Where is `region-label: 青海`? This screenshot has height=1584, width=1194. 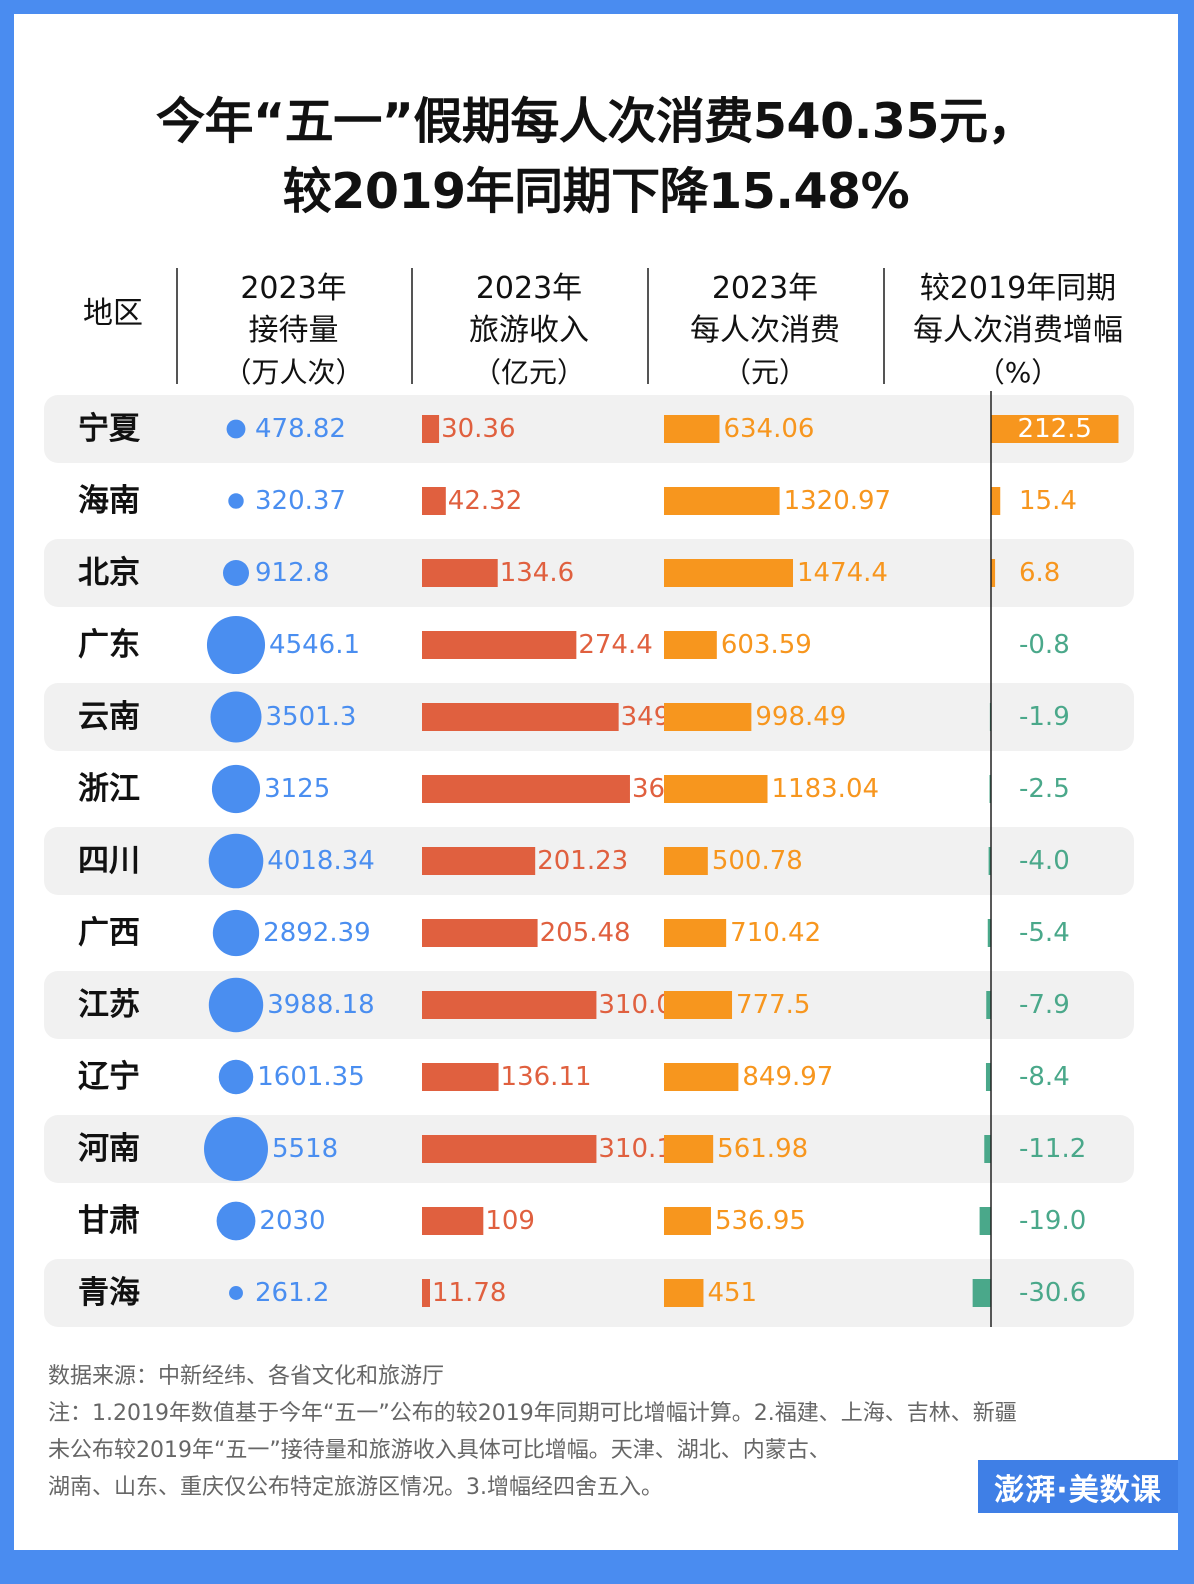 region-label: 青海 is located at coordinates (109, 1293).